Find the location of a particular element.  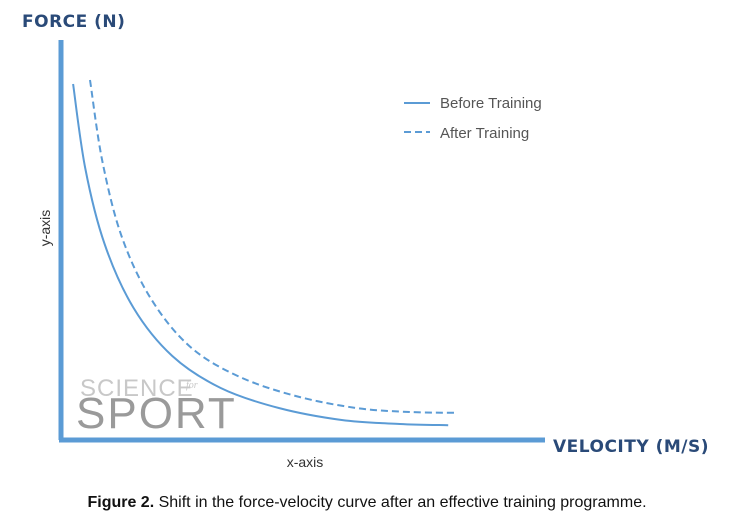

figure-caption-label: Figure 2. is located at coordinates (121, 502).